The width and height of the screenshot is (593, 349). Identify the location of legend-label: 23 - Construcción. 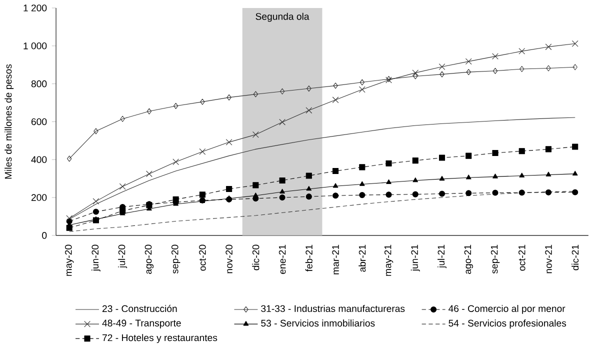
(139, 308).